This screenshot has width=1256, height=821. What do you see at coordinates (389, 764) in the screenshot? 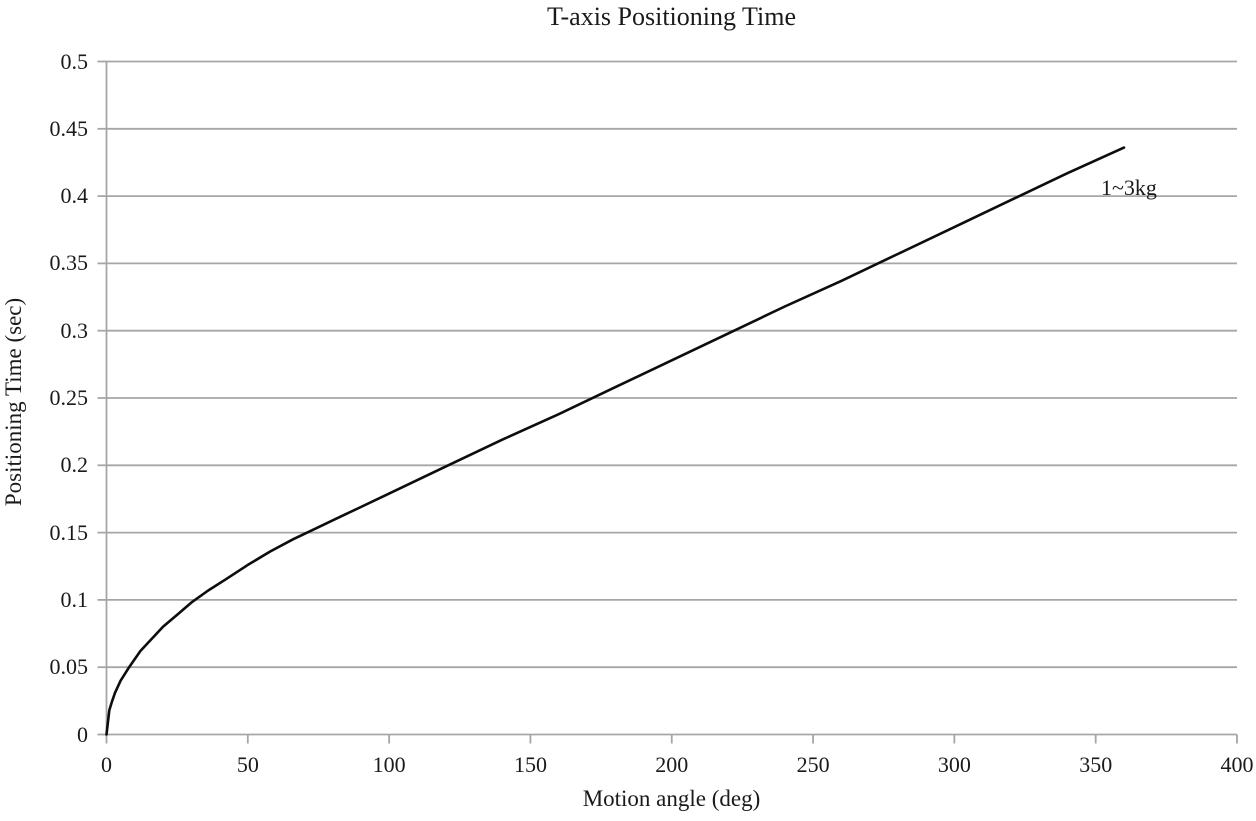
I see `x-tick-label: 100` at bounding box center [389, 764].